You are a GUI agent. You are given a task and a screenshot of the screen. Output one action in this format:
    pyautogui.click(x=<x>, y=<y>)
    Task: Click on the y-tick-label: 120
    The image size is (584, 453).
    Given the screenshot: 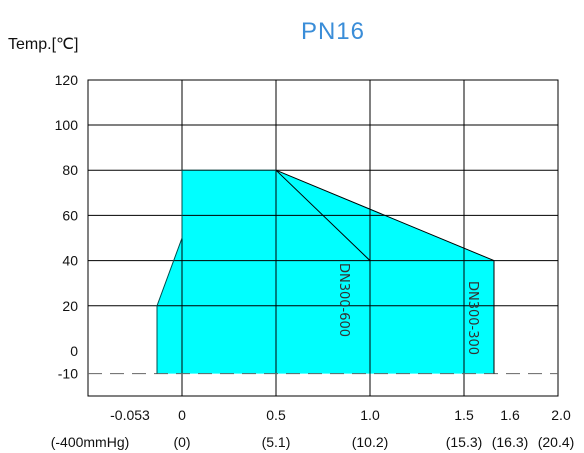 What is the action you would take?
    pyautogui.click(x=67, y=80)
    